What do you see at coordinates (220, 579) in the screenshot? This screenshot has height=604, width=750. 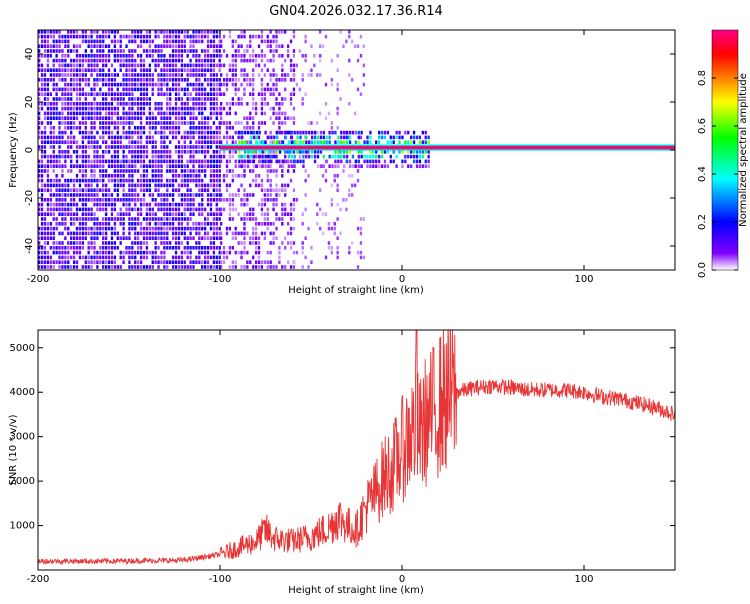 I see `snr-xtick-label: -100` at bounding box center [220, 579].